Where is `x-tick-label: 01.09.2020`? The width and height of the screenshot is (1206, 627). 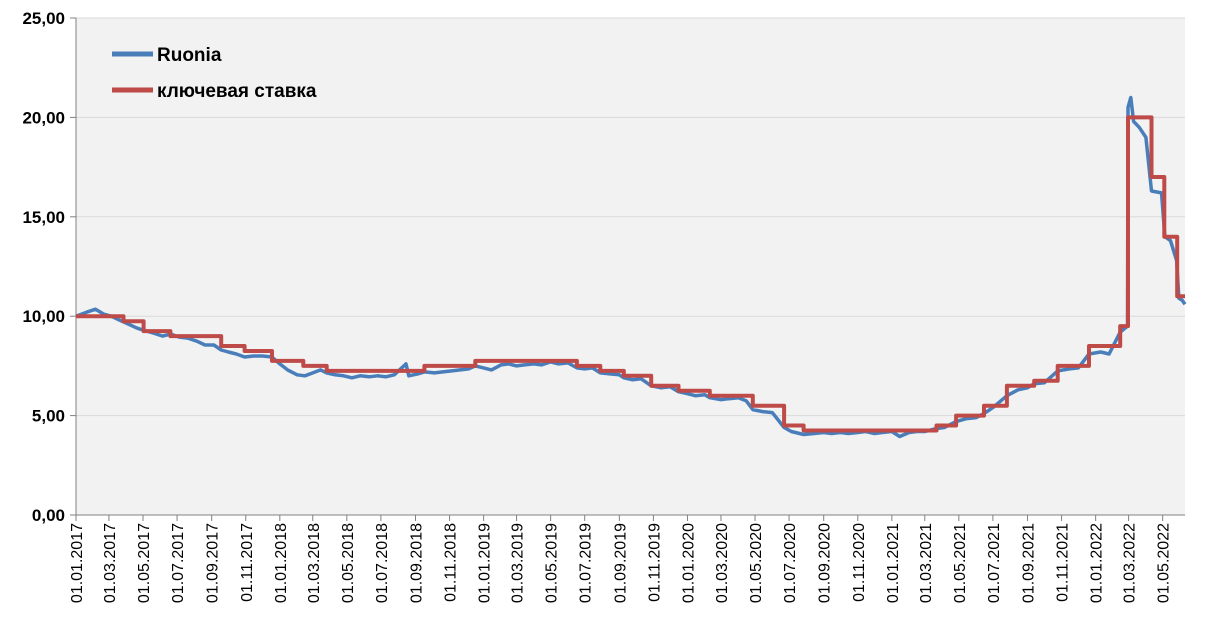
x-tick-label: 01.09.2020 is located at coordinates (825, 563).